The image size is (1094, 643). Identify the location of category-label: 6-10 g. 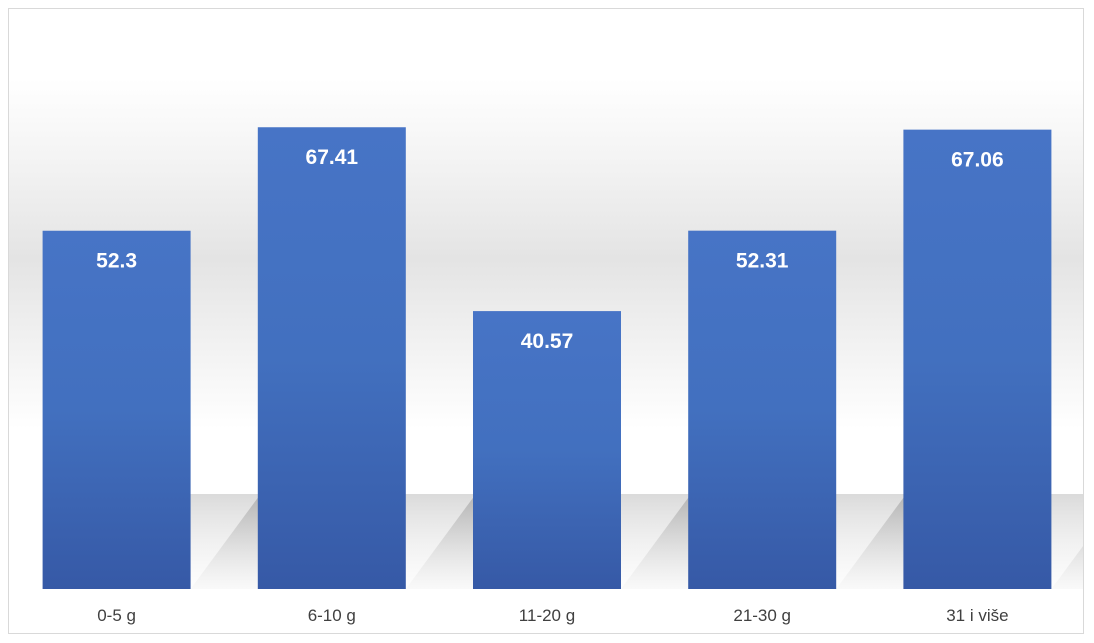
(332, 615).